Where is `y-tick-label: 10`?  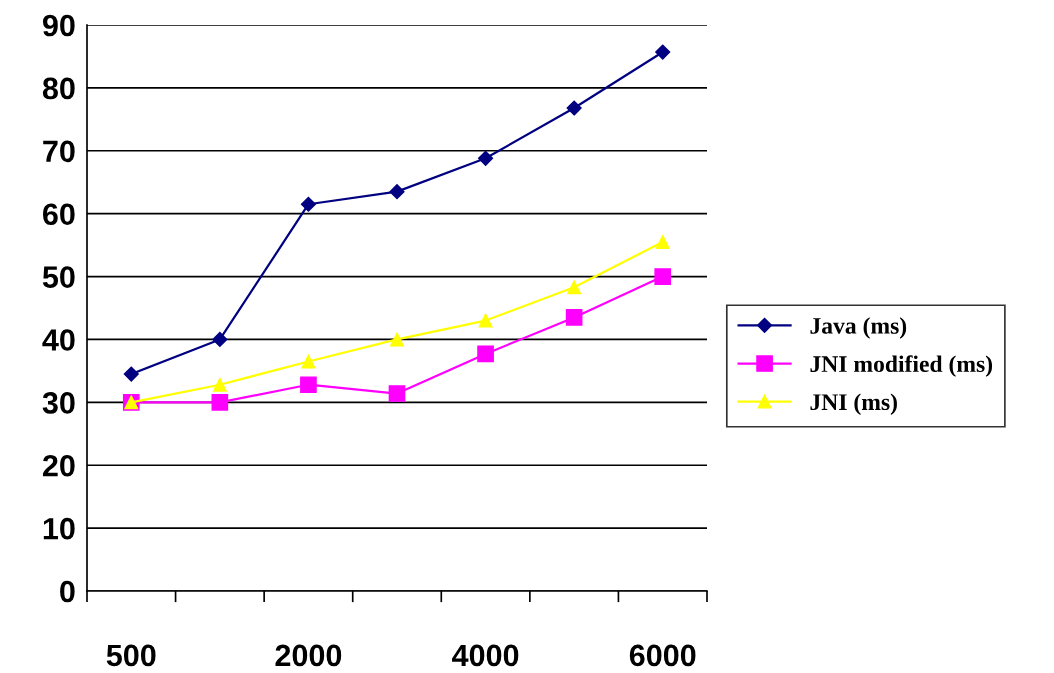
y-tick-label: 10 is located at coordinates (59, 528).